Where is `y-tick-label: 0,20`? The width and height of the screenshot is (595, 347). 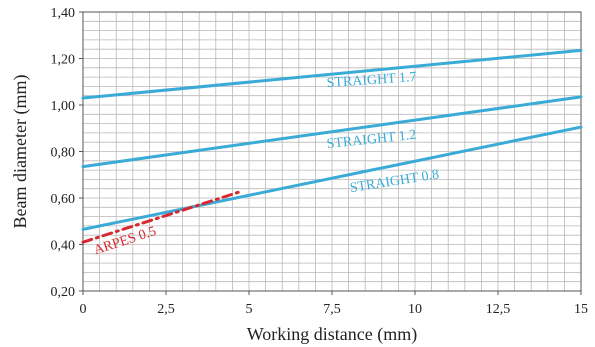 y-tick-label: 0,20 is located at coordinates (63, 292).